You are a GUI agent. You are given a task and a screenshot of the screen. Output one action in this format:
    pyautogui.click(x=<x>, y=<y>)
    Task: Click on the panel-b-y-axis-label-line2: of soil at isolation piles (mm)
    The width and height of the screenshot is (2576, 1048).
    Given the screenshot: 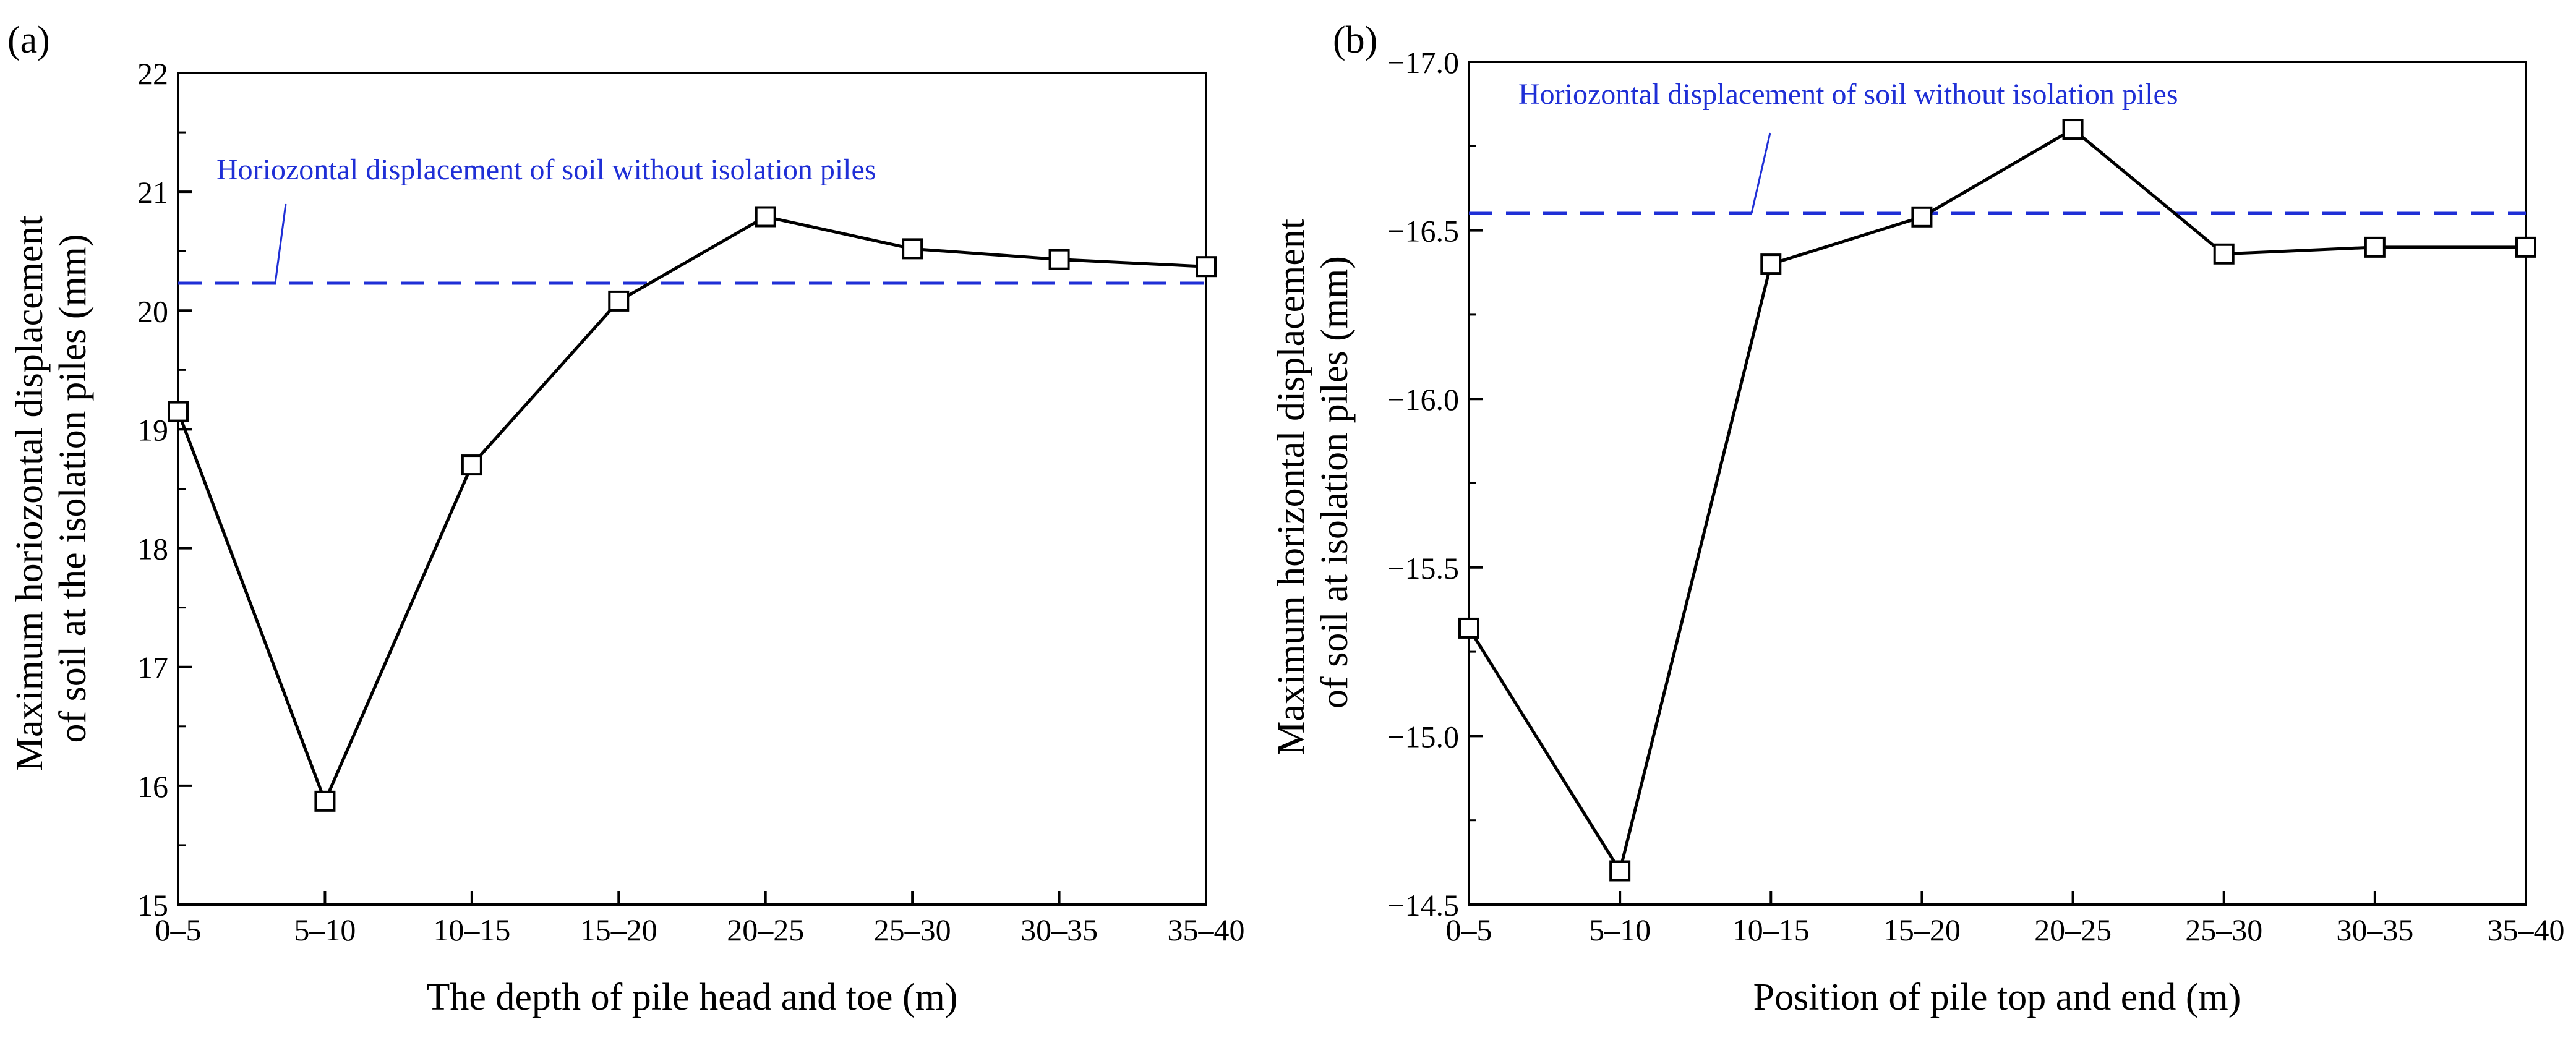 What is the action you would take?
    pyautogui.click(x=1335, y=482)
    